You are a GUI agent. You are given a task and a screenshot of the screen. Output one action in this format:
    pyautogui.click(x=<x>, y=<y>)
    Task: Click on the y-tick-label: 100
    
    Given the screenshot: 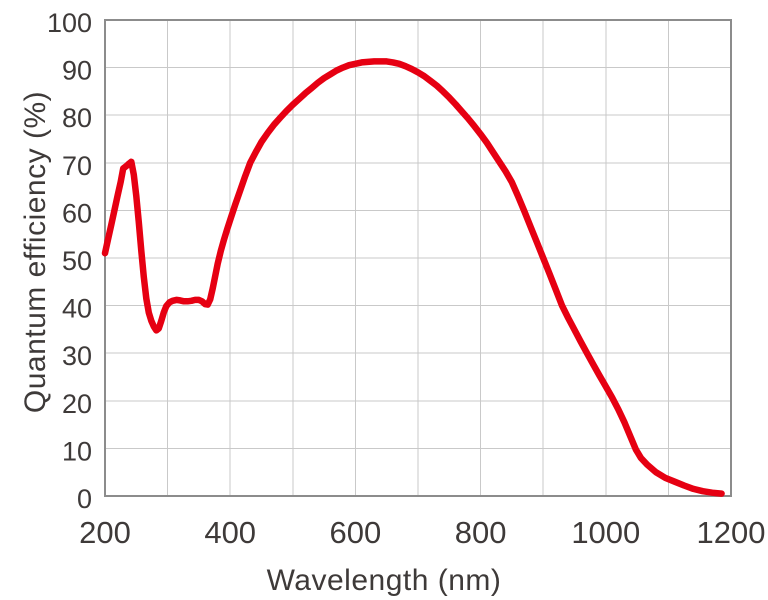 What is the action you would take?
    pyautogui.click(x=69, y=23)
    